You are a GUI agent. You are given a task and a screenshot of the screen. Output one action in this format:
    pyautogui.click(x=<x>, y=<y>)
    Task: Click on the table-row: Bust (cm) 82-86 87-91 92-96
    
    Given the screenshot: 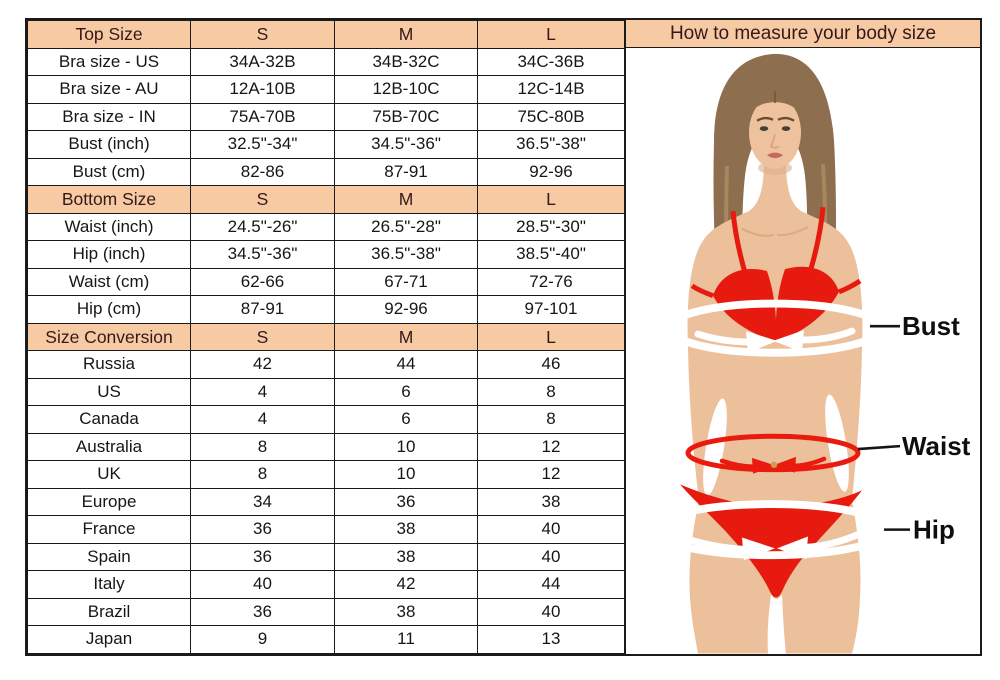 What is the action you would take?
    pyautogui.click(x=326, y=171)
    